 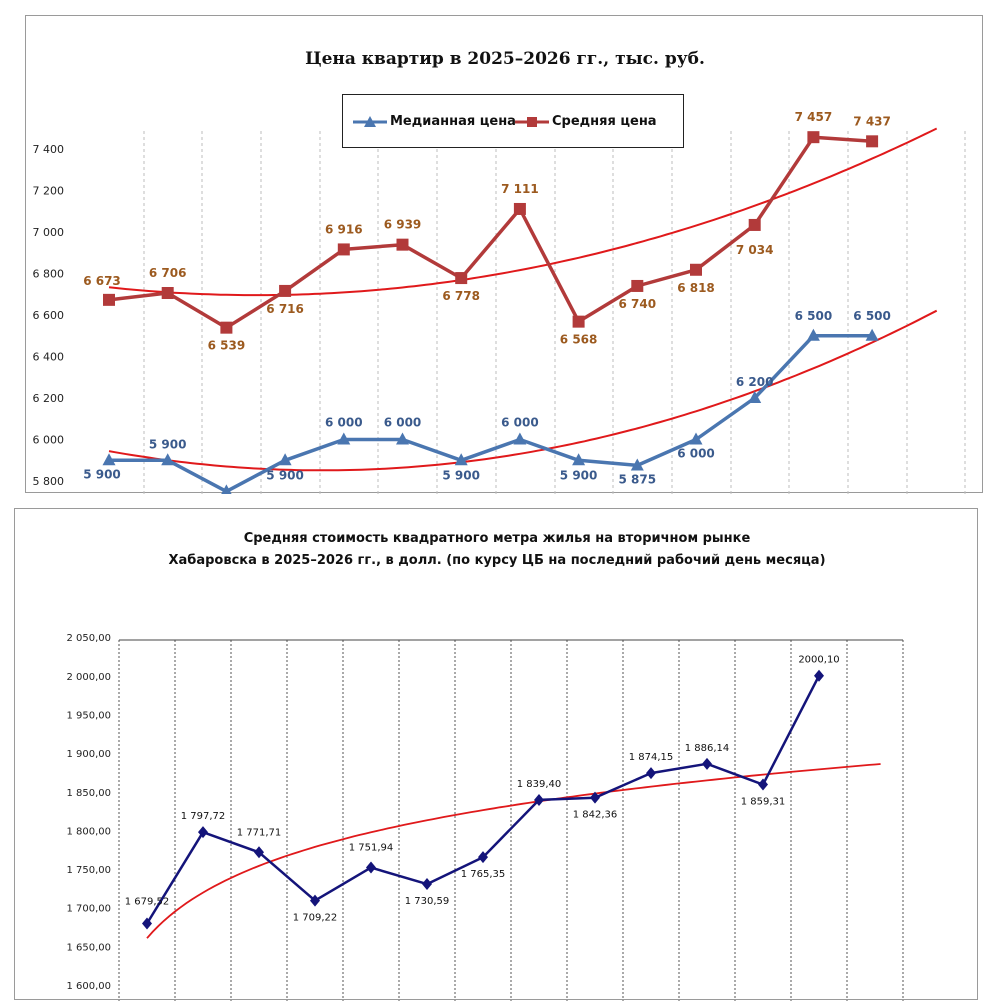 What do you see at coordinates (344, 229) in the screenshot?
I see `data-label: 6 916` at bounding box center [344, 229].